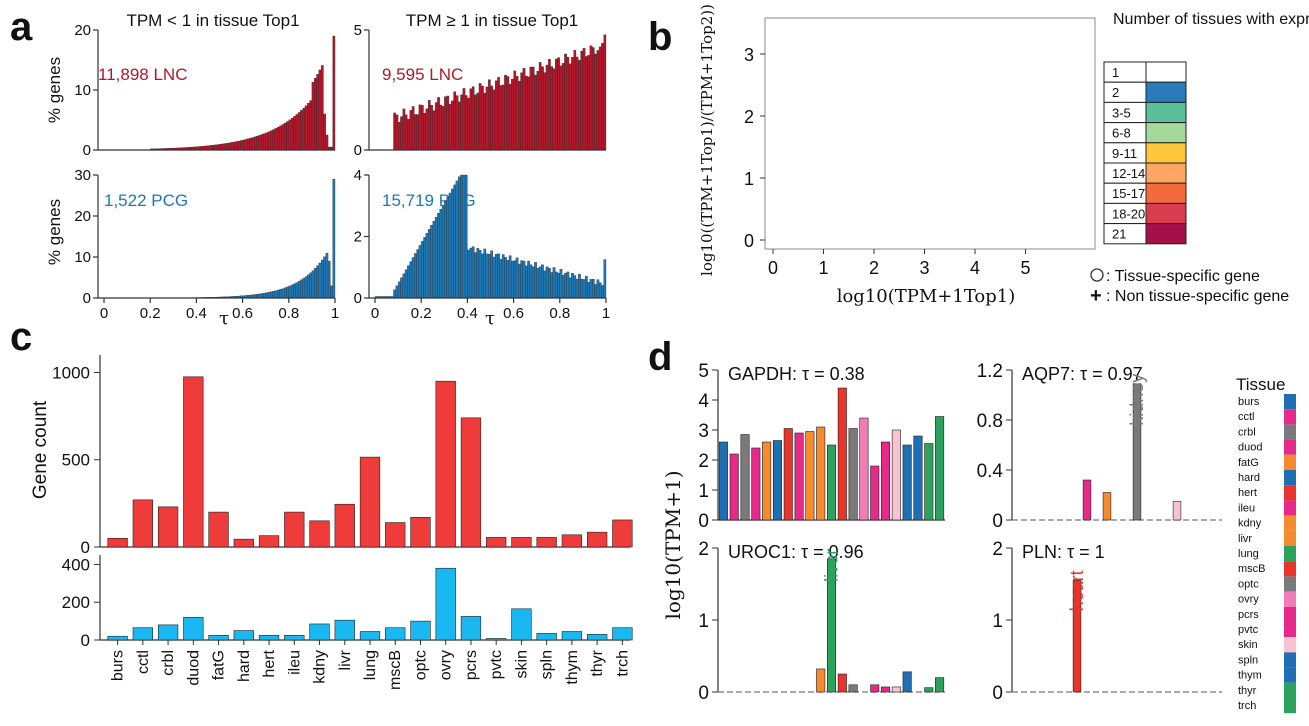  Describe the element at coordinates (212, 20) in the screenshot. I see `panel-a-title-left: TPM < 1 in tissue Top1` at that location.